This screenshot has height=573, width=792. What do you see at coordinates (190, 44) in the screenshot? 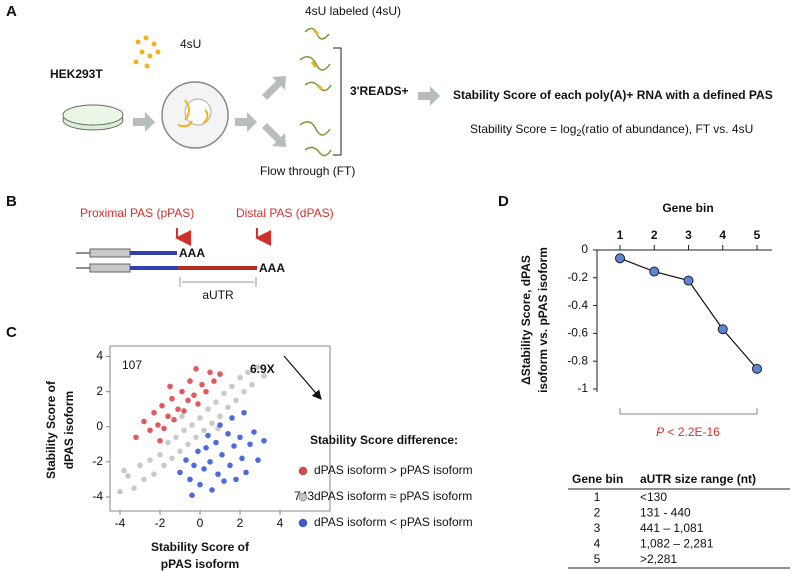
I see `reagent: 4sU` at bounding box center [190, 44].